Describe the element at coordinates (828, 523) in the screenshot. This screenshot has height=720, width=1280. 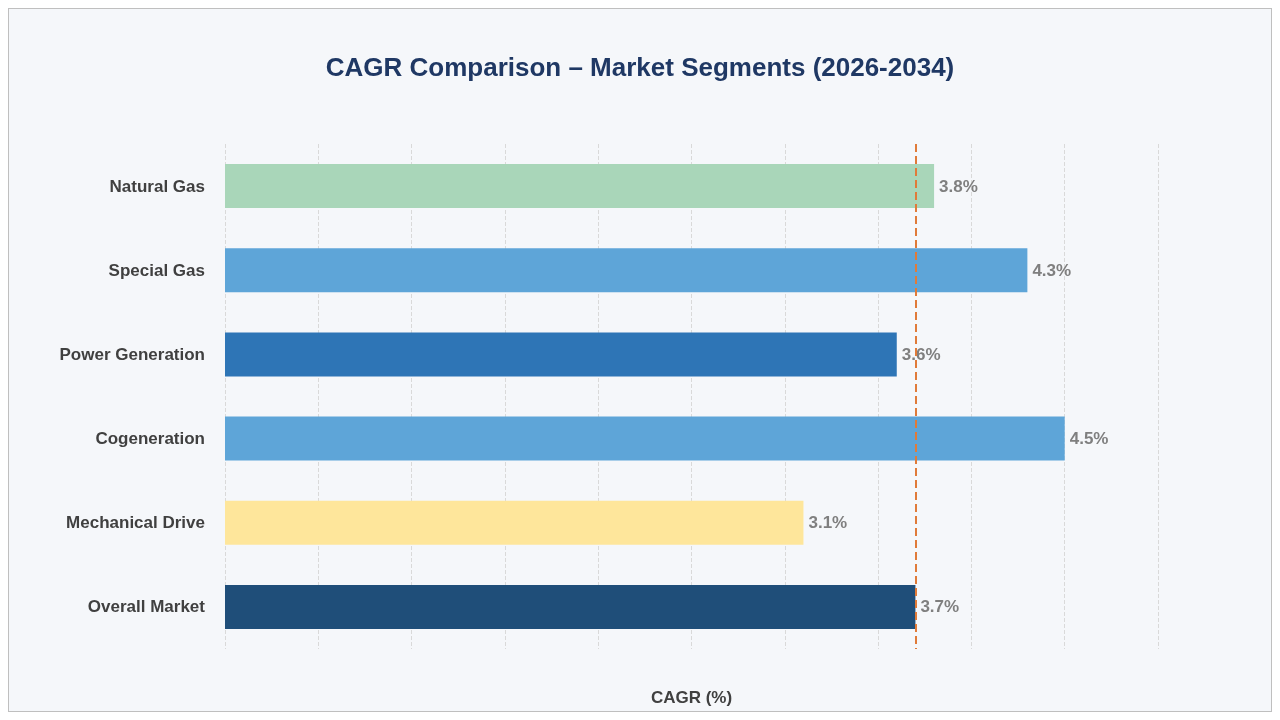
I see `data-label: 3.1%` at that location.